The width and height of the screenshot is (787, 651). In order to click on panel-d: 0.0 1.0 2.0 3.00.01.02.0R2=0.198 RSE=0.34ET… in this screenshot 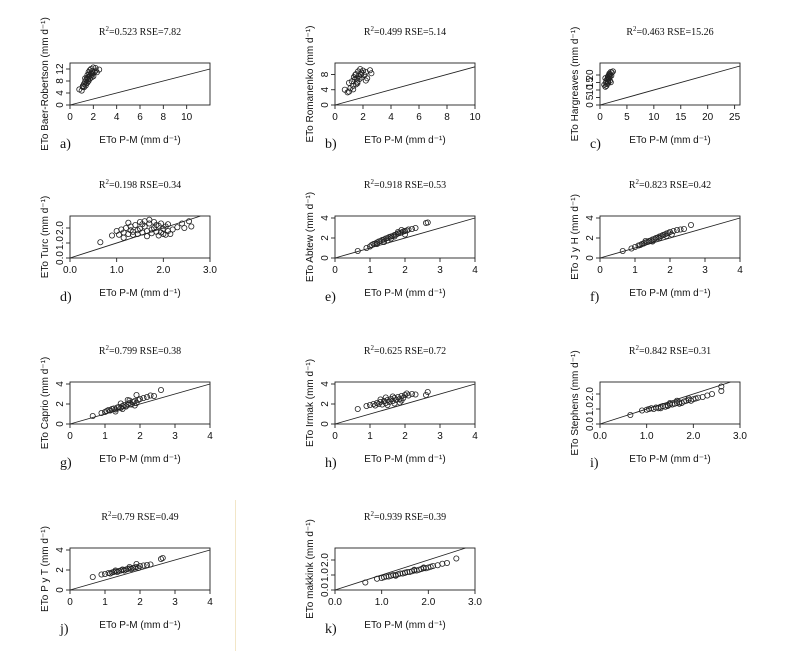, I will do `click(128, 241)`.